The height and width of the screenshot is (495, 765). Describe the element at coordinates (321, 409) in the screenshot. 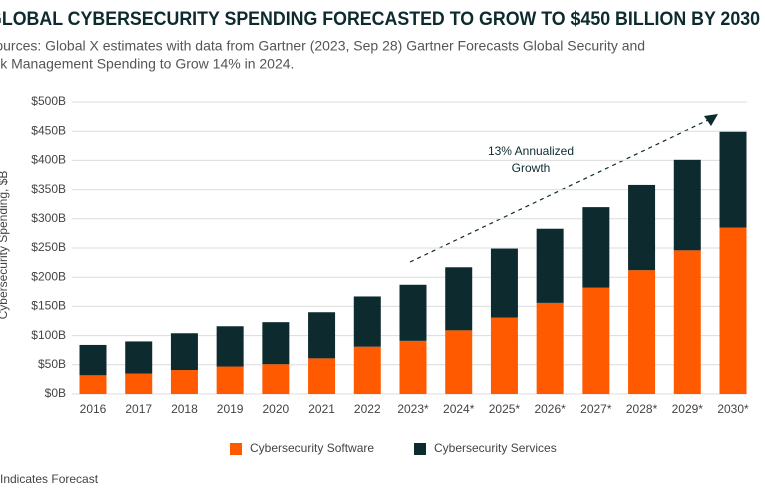

I see `x-tick-label: 2021` at that location.